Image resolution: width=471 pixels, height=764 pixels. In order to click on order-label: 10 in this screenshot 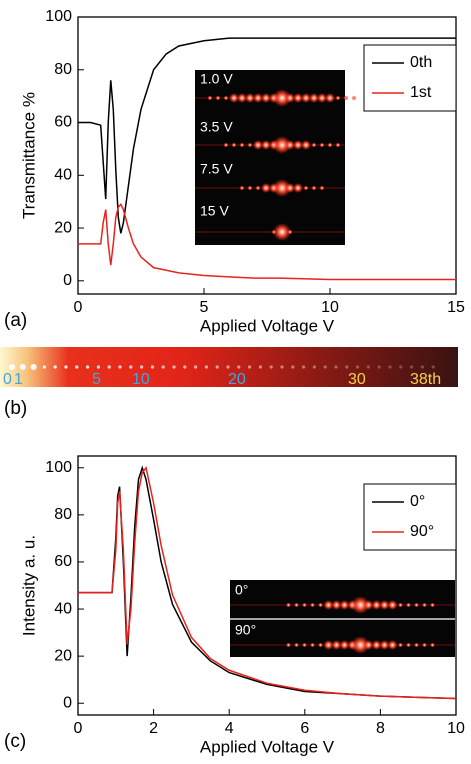, I will do `click(141, 379)`.